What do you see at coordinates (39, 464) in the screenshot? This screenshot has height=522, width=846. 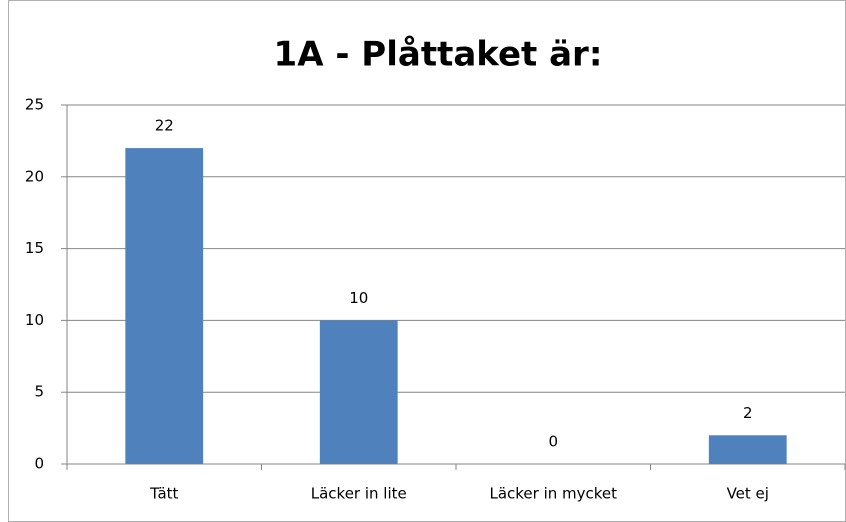 I see `y-tick-label: 0` at bounding box center [39, 464].